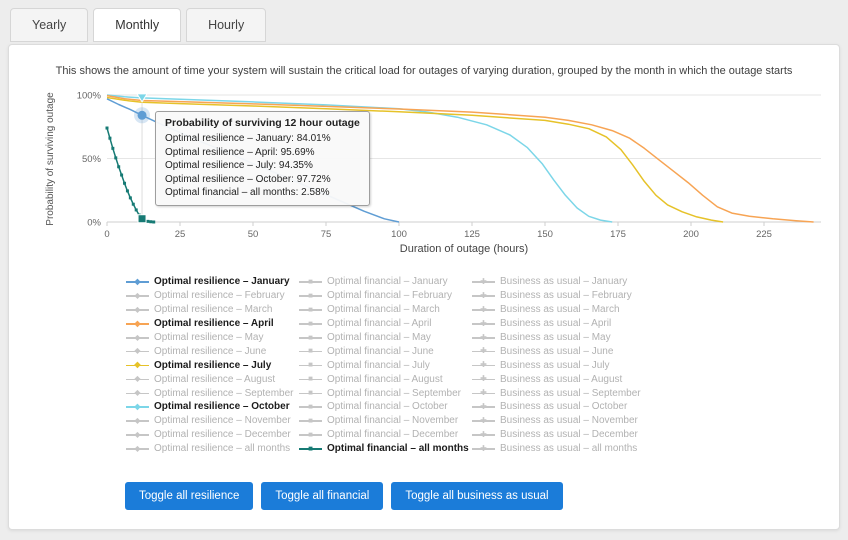  I want to click on legend-item: ✚ Business as usual – November, so click(557, 421).